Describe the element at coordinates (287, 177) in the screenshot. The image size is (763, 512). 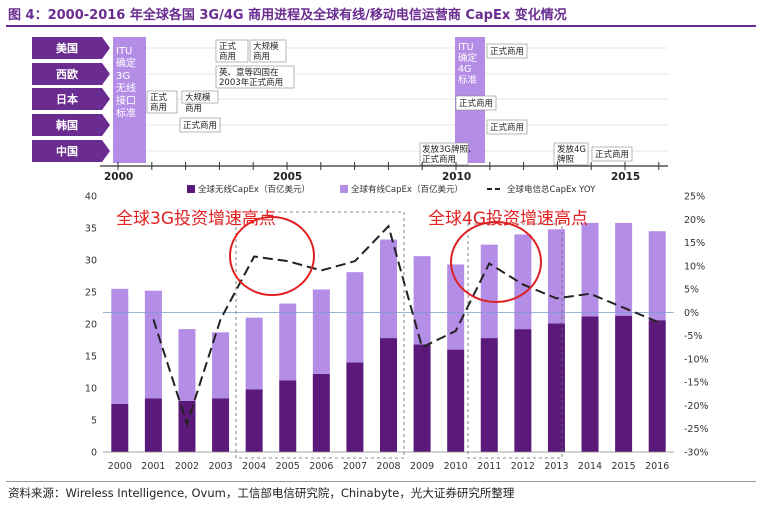
I see `timeline-year-label: 2005` at that location.